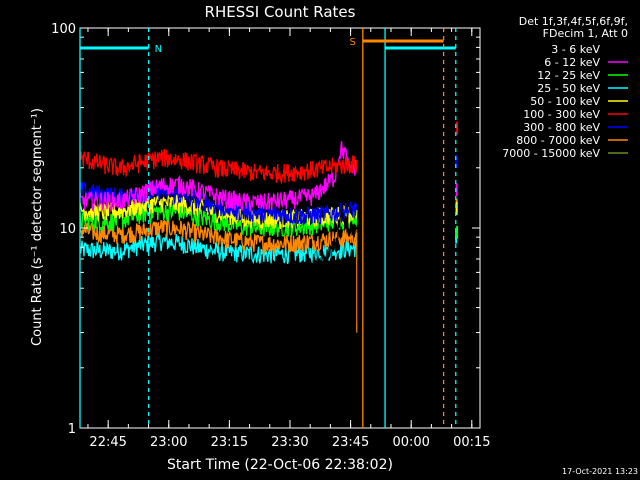 This screenshot has width=640, height=480. Describe the element at coordinates (289, 442) in the screenshot. I see `x-tick-label: 23:30` at that location.